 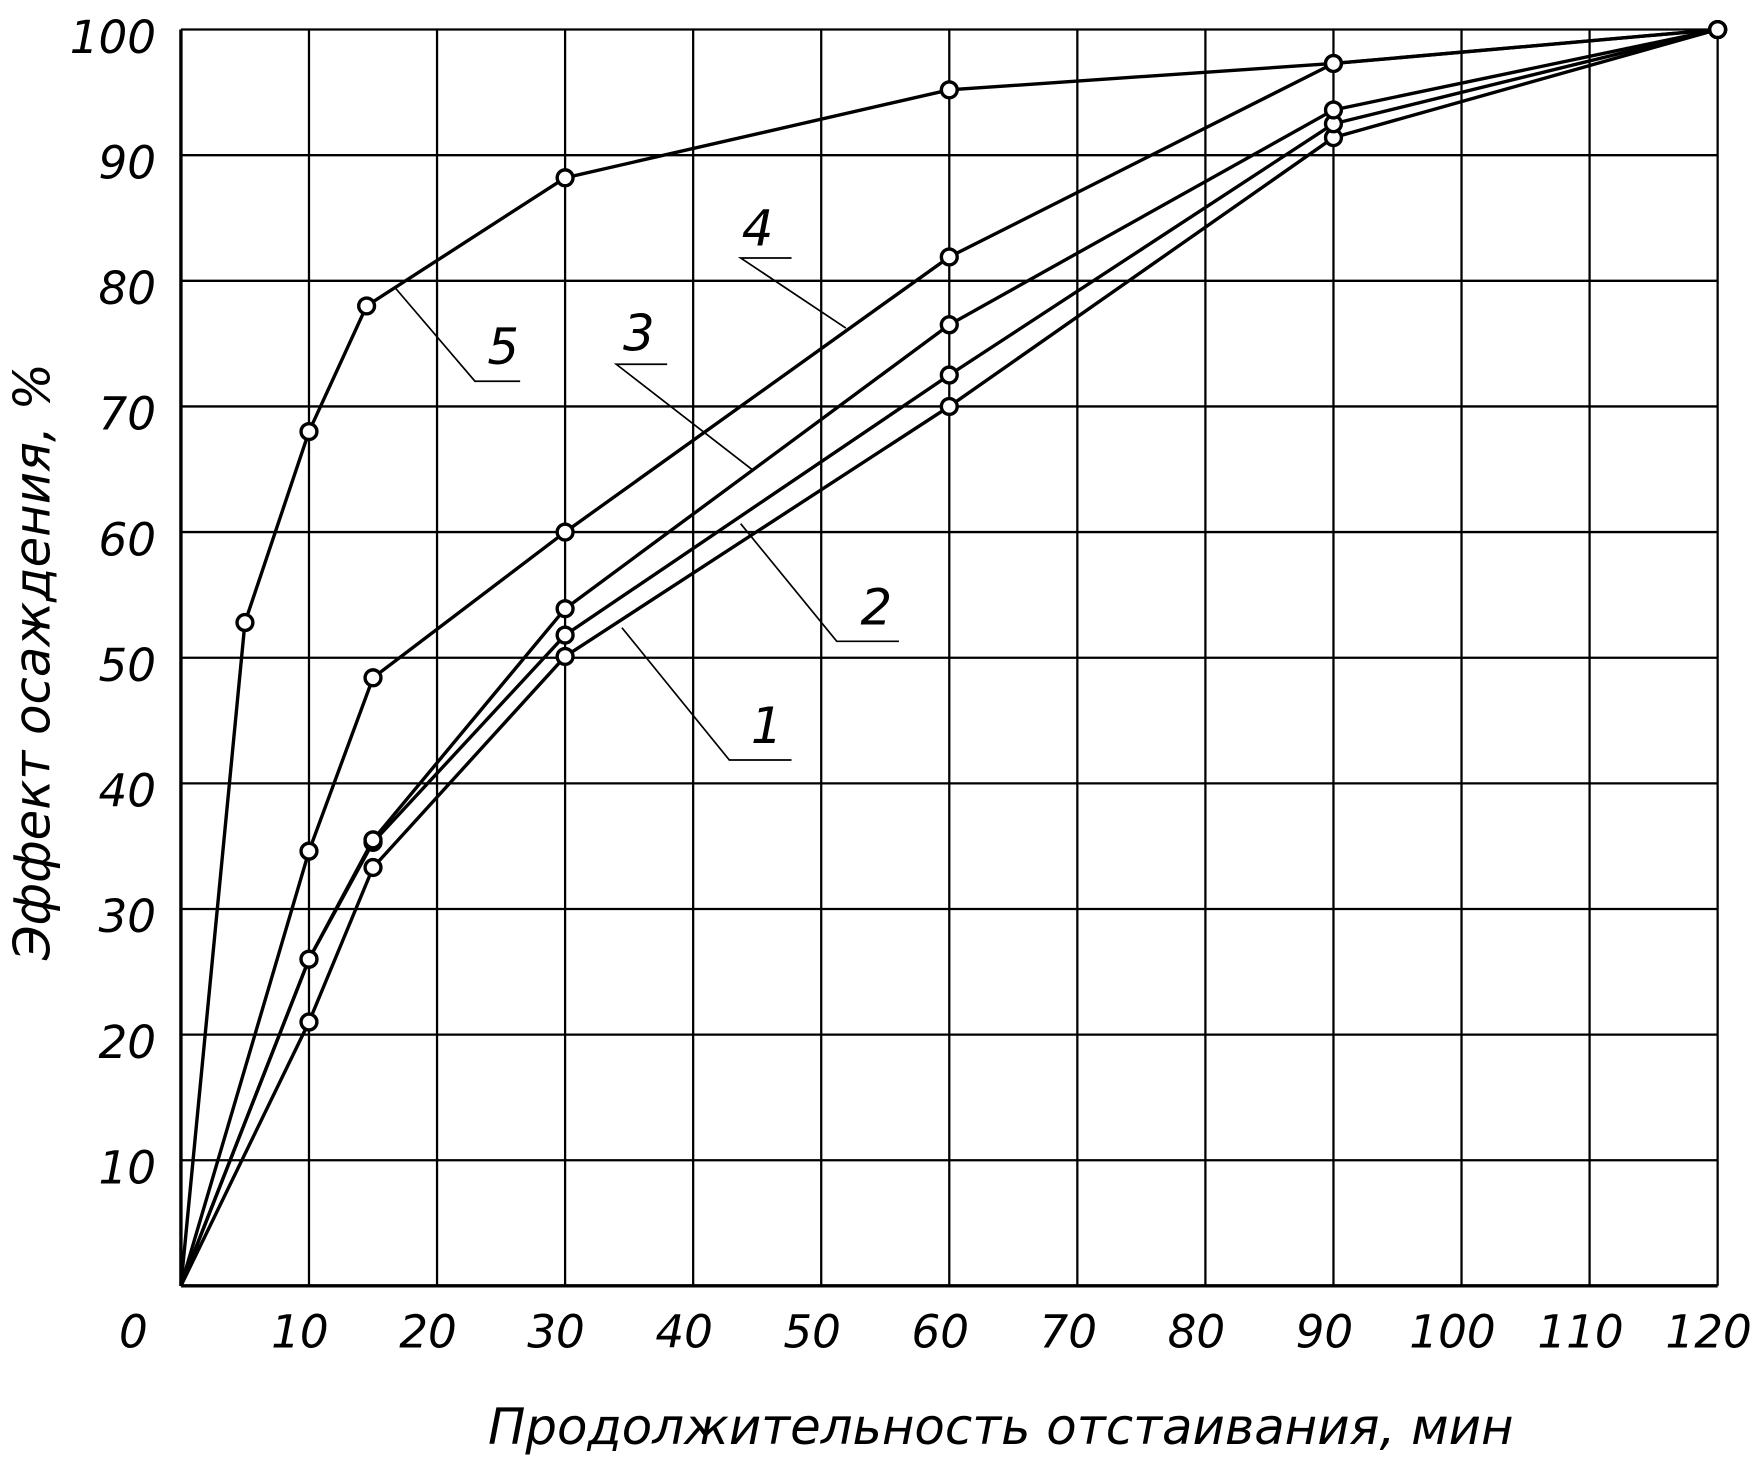 What do you see at coordinates (1069, 1332) in the screenshot?
I see `x-tick-label: 70` at bounding box center [1069, 1332].